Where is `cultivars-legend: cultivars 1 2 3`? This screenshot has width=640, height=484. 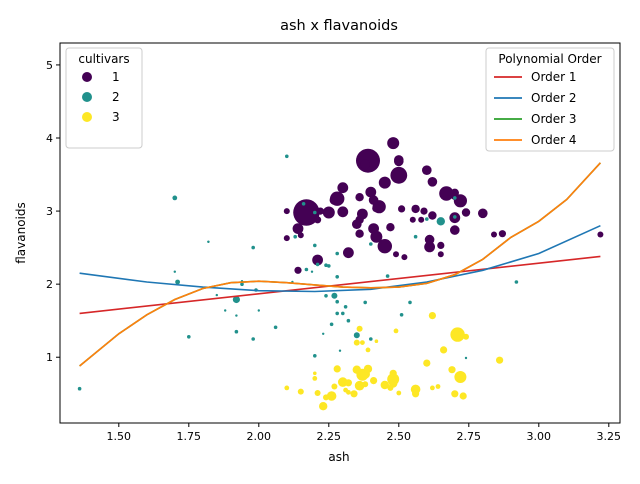 cultivars-legend: cultivars 1 2 3 is located at coordinates (104, 98).